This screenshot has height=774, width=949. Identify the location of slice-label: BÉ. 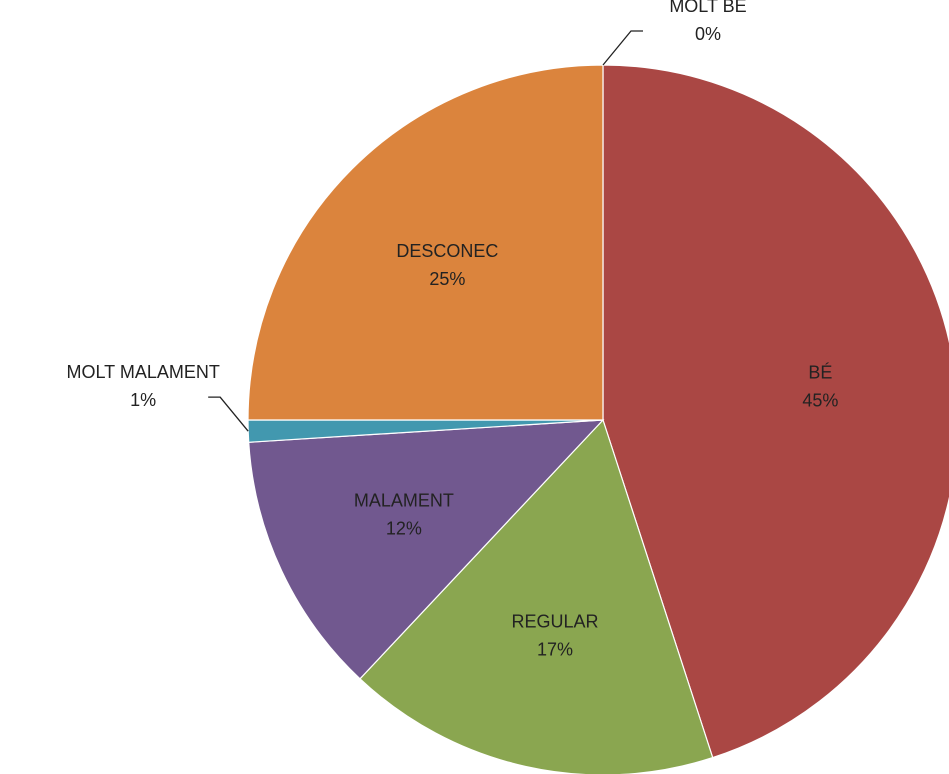
(820, 372).